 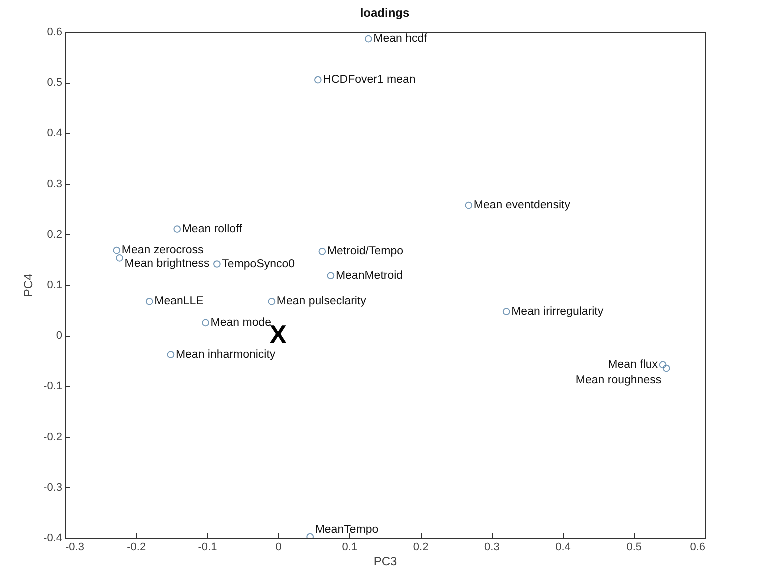 I want to click on annotation: TempoSynco0, so click(x=259, y=264).